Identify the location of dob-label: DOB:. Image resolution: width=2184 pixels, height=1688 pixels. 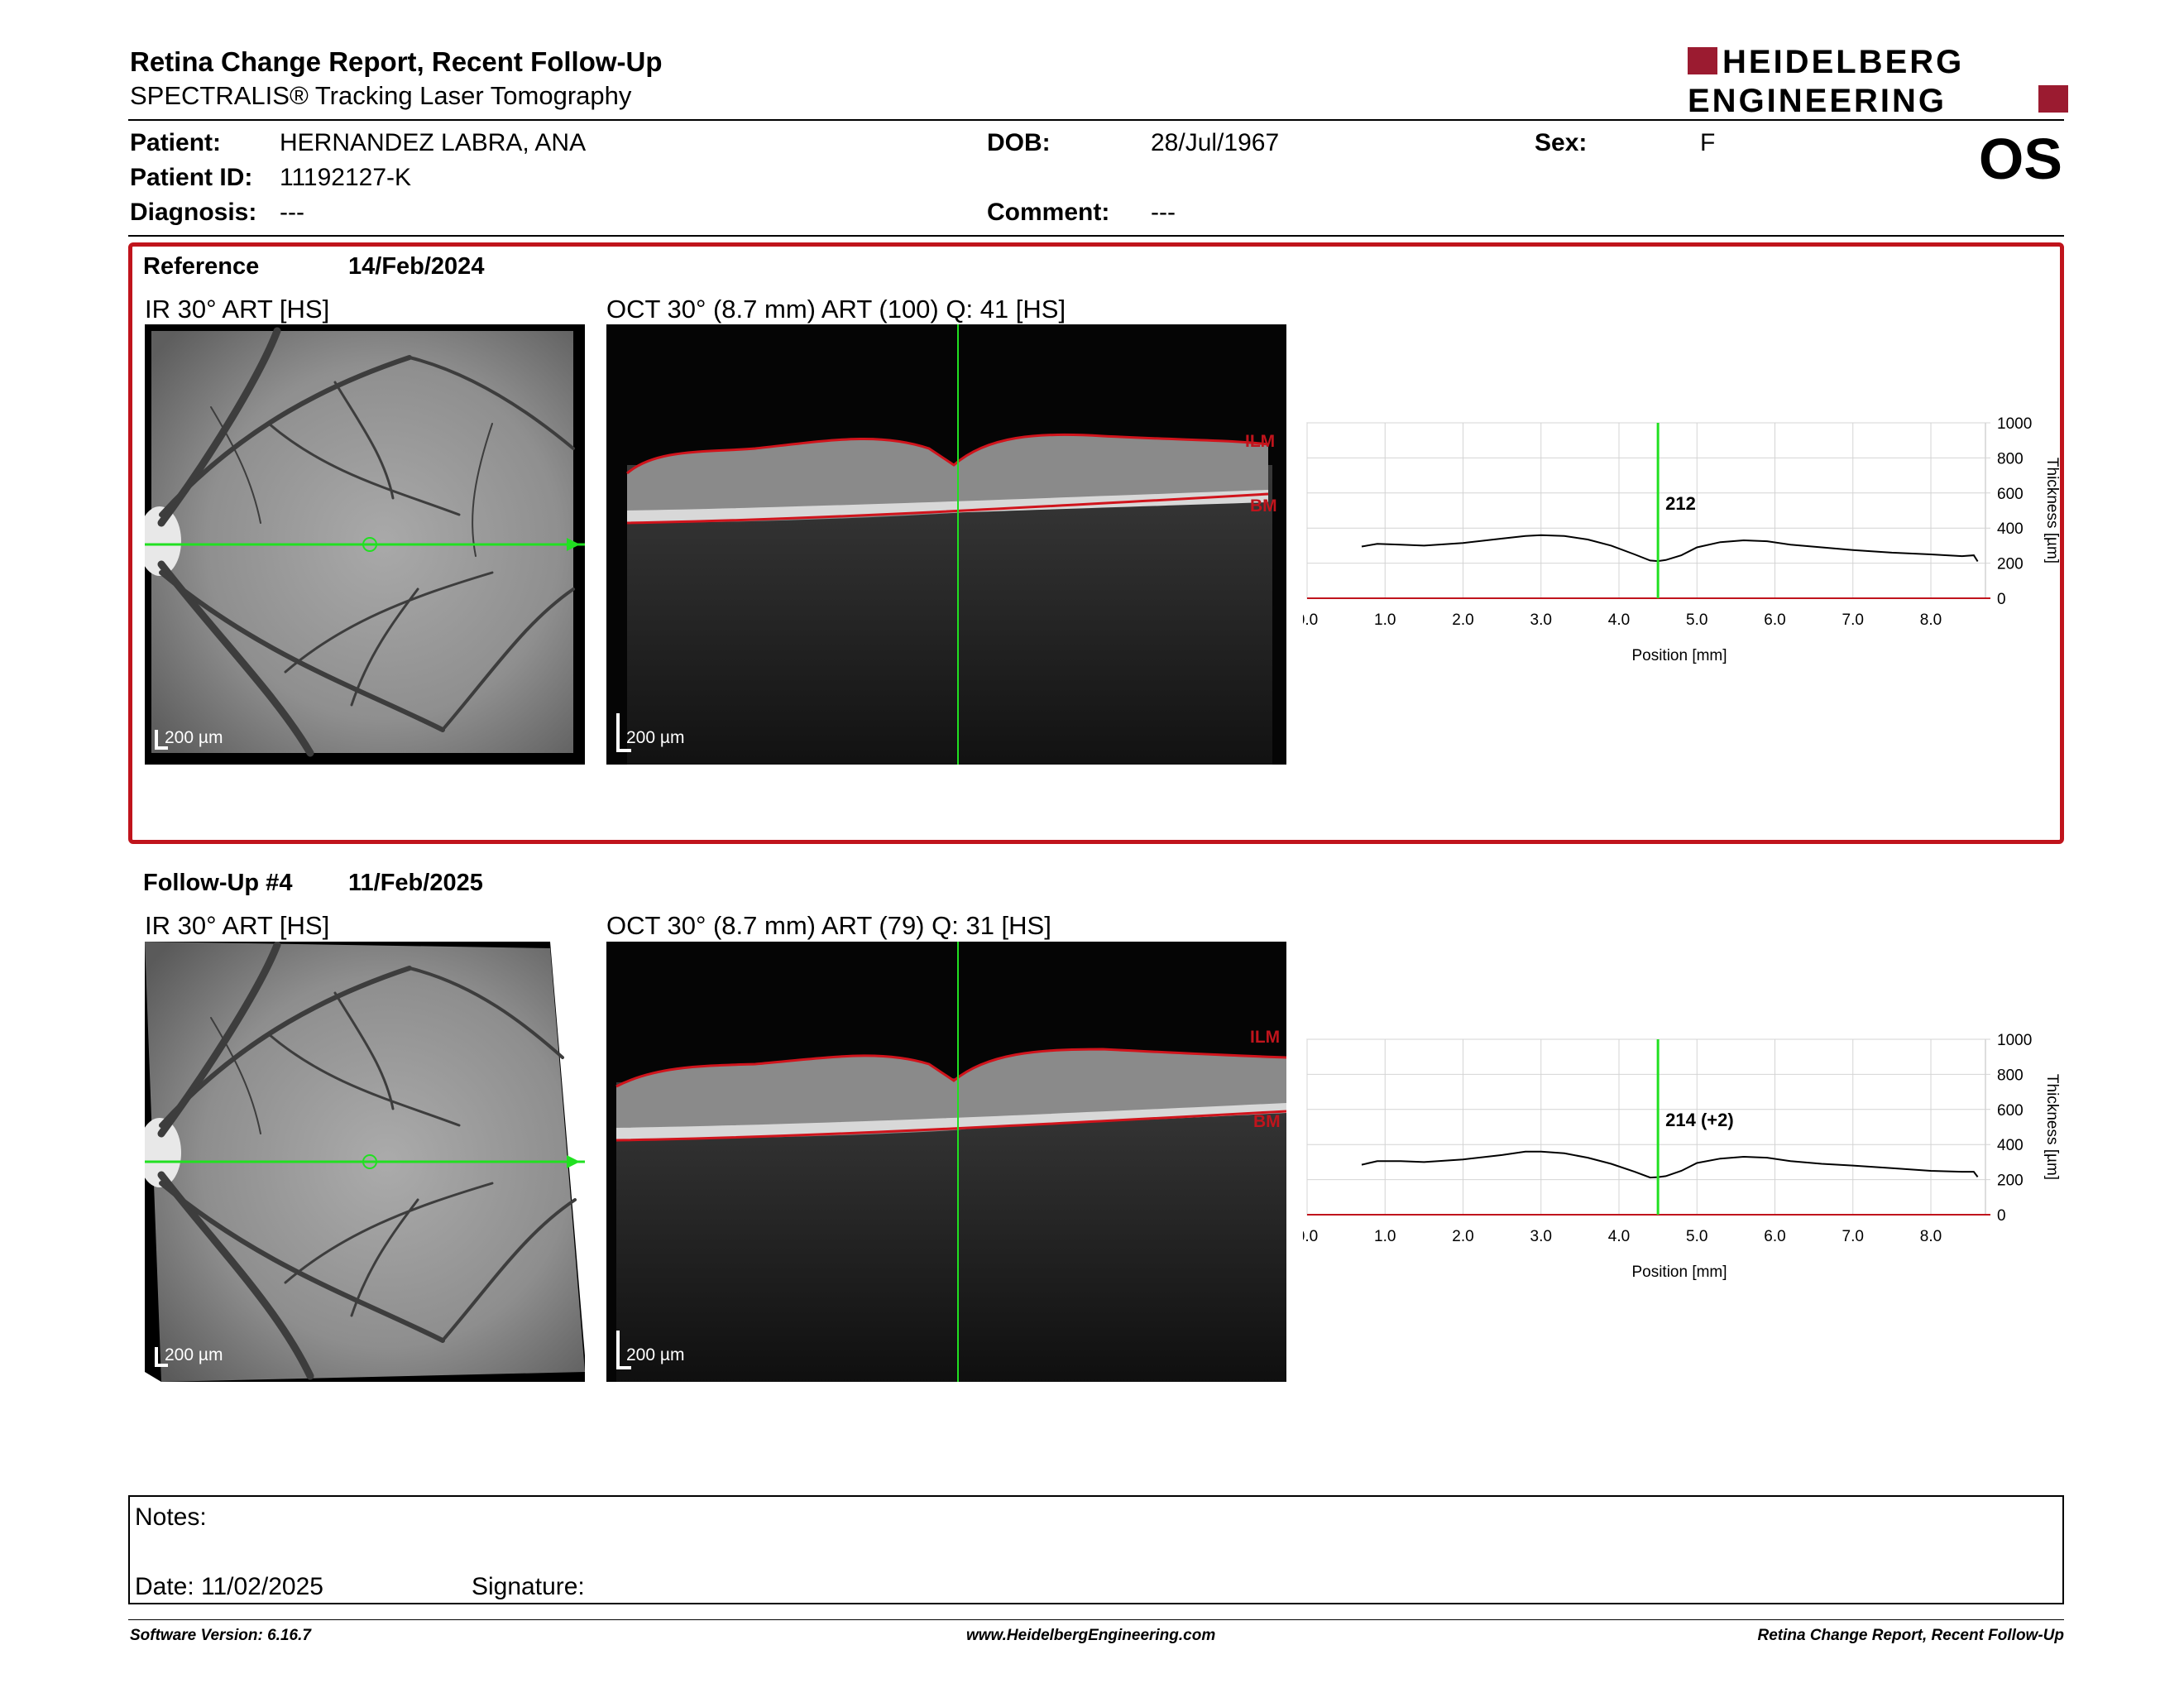
(1019, 142).